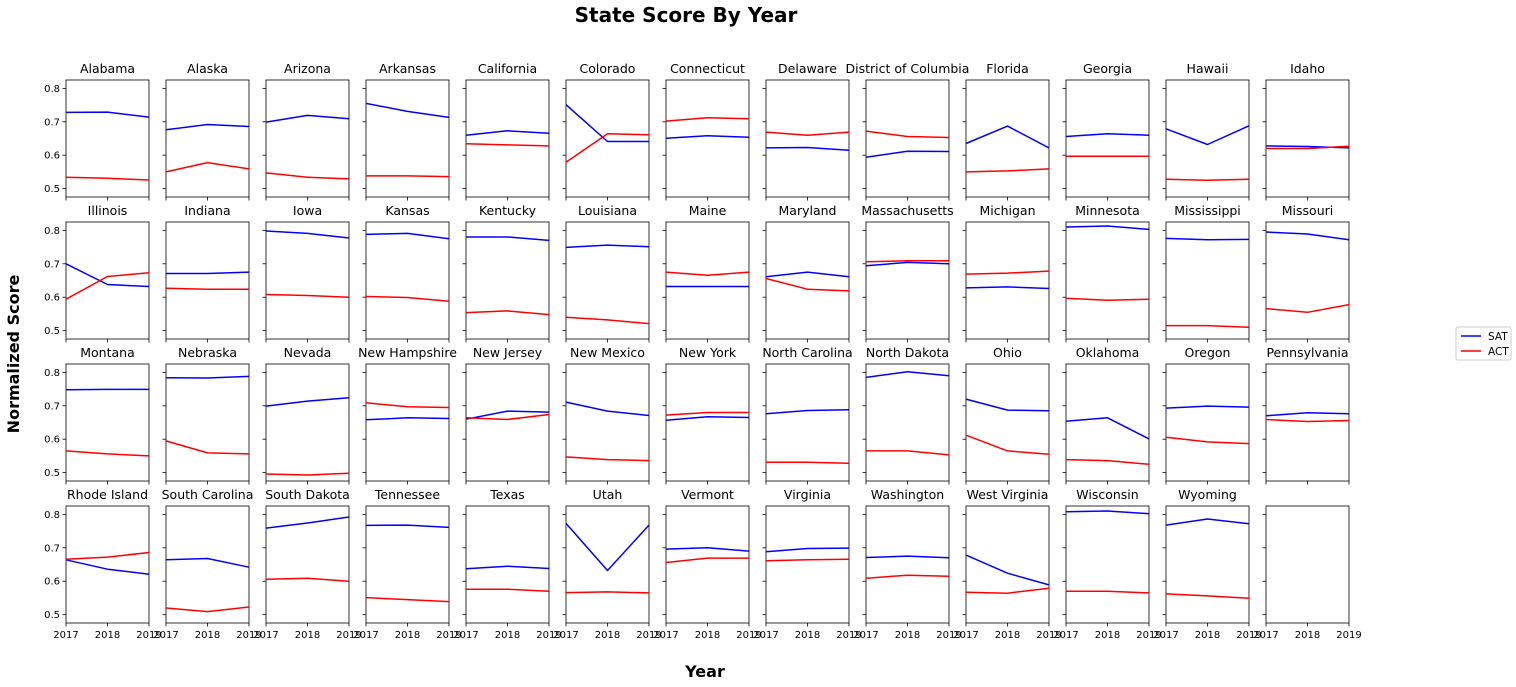  I want to click on panel-maryland: Maryland, so click(806, 273).